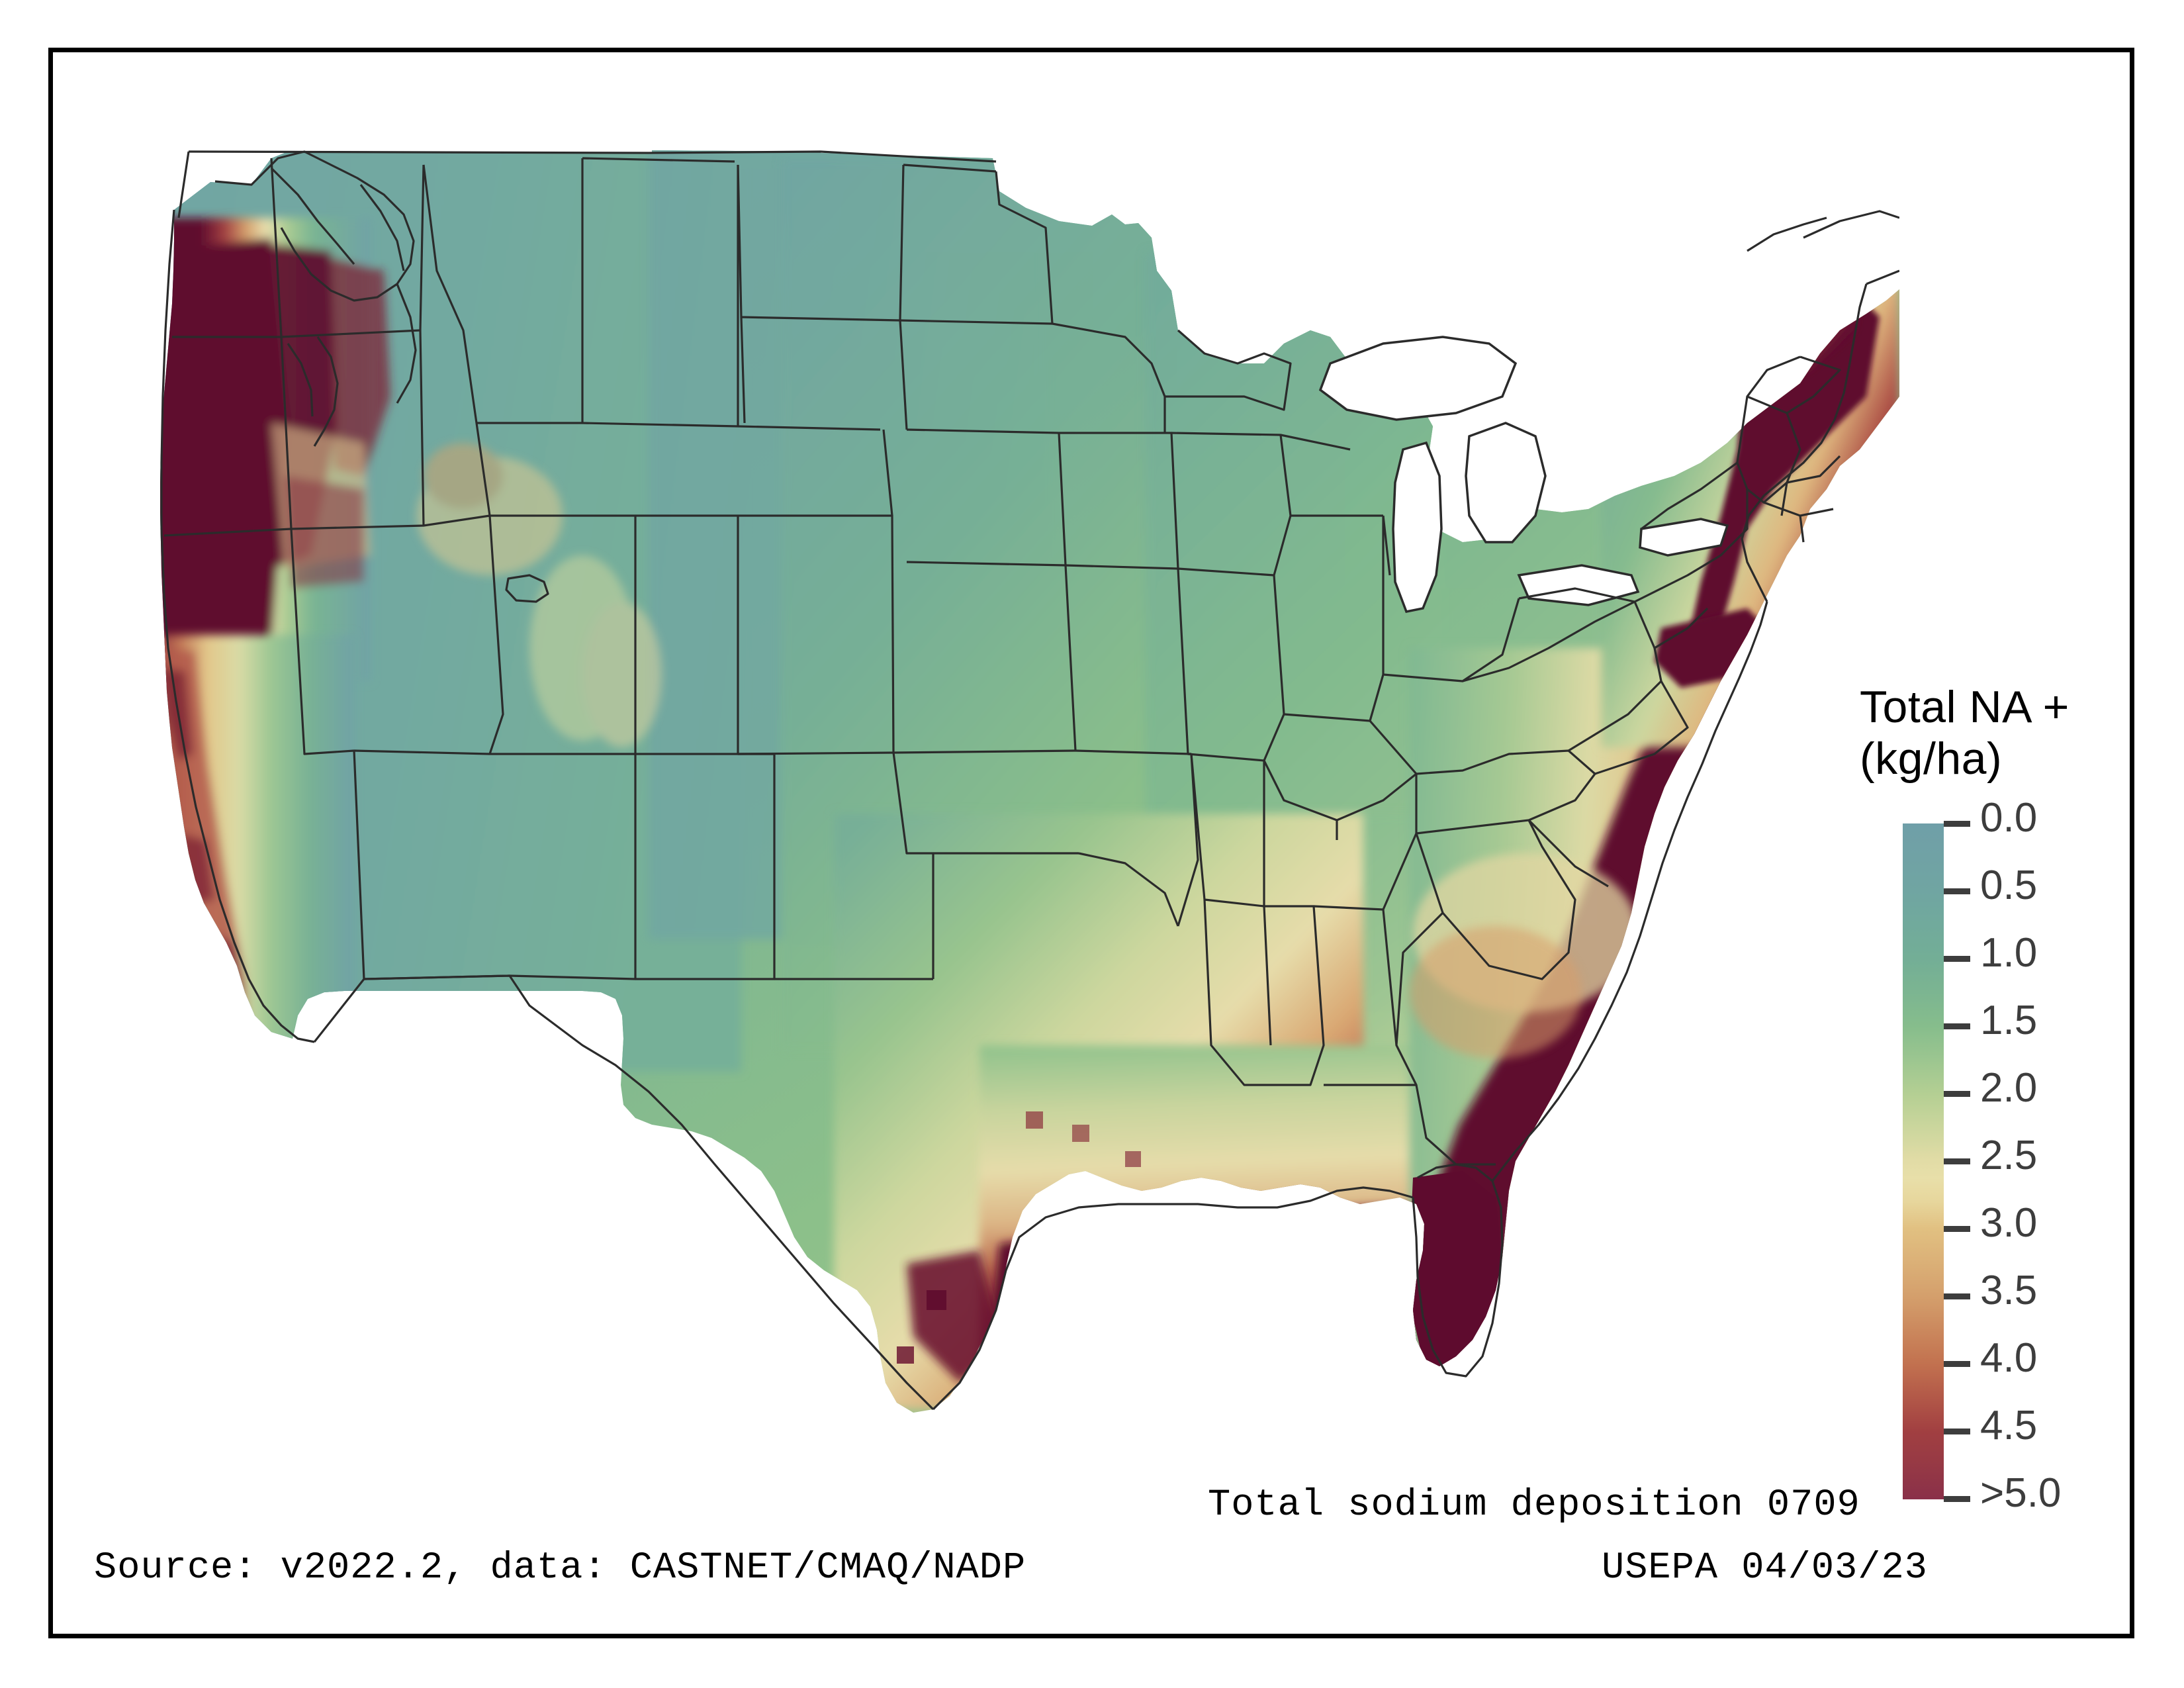 Image resolution: width=2184 pixels, height=1688 pixels. Describe the element at coordinates (1996, 1121) in the screenshot. I see `colorbar-legend: Total NA + (kg/ha)` at that location.